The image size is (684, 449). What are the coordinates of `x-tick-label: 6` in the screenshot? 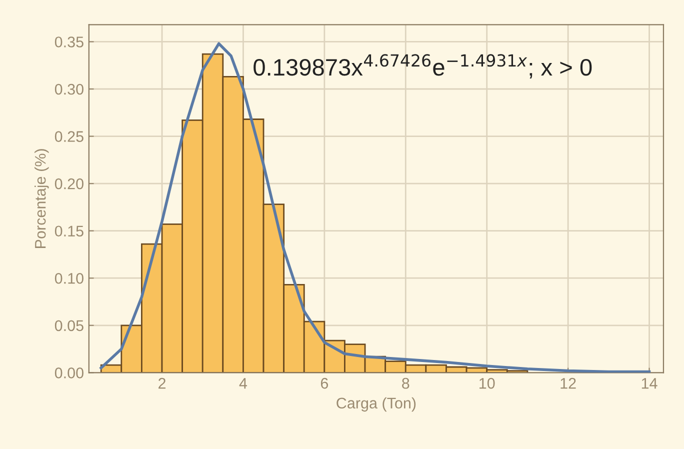 It's located at (324, 383).